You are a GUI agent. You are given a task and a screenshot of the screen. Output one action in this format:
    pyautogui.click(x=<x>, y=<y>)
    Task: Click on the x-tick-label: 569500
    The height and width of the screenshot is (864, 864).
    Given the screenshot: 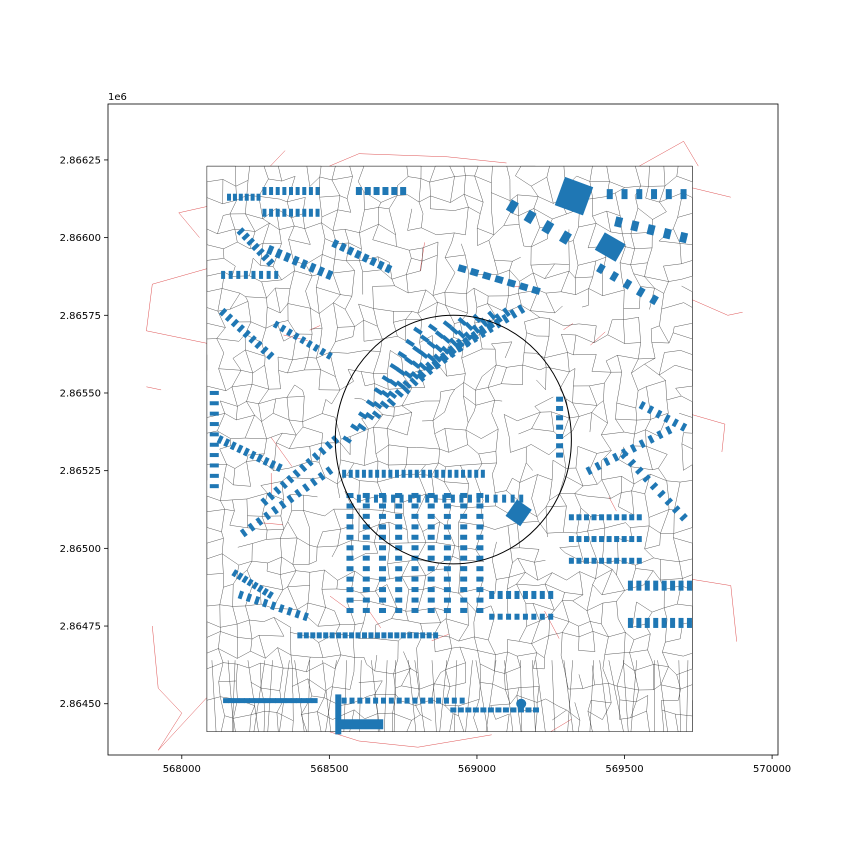 What is the action you would take?
    pyautogui.click(x=624, y=769)
    